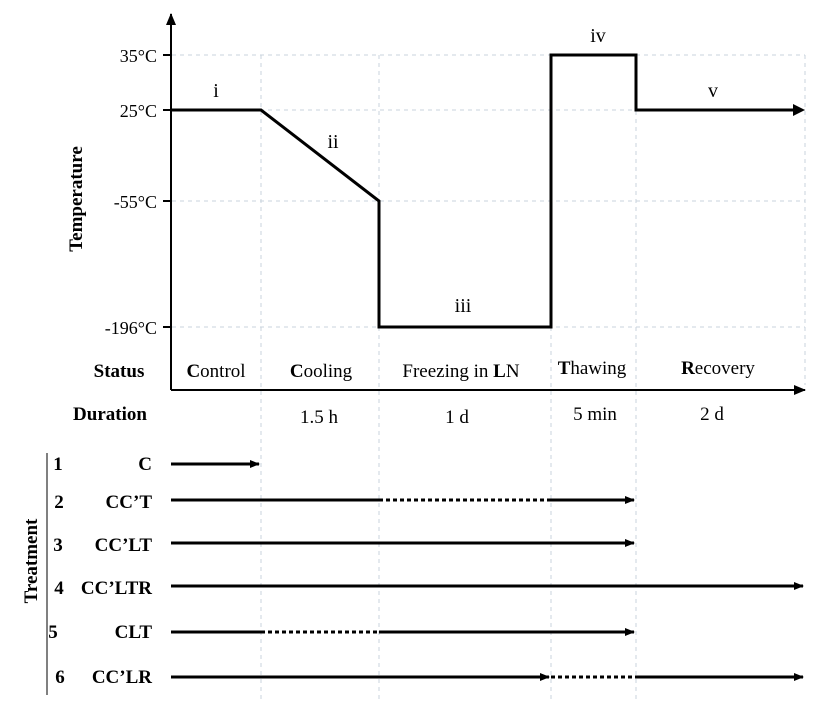 The width and height of the screenshot is (817, 703). What do you see at coordinates (116, 588) in the screenshot?
I see `treatment-4-code: CC’LTR` at bounding box center [116, 588].